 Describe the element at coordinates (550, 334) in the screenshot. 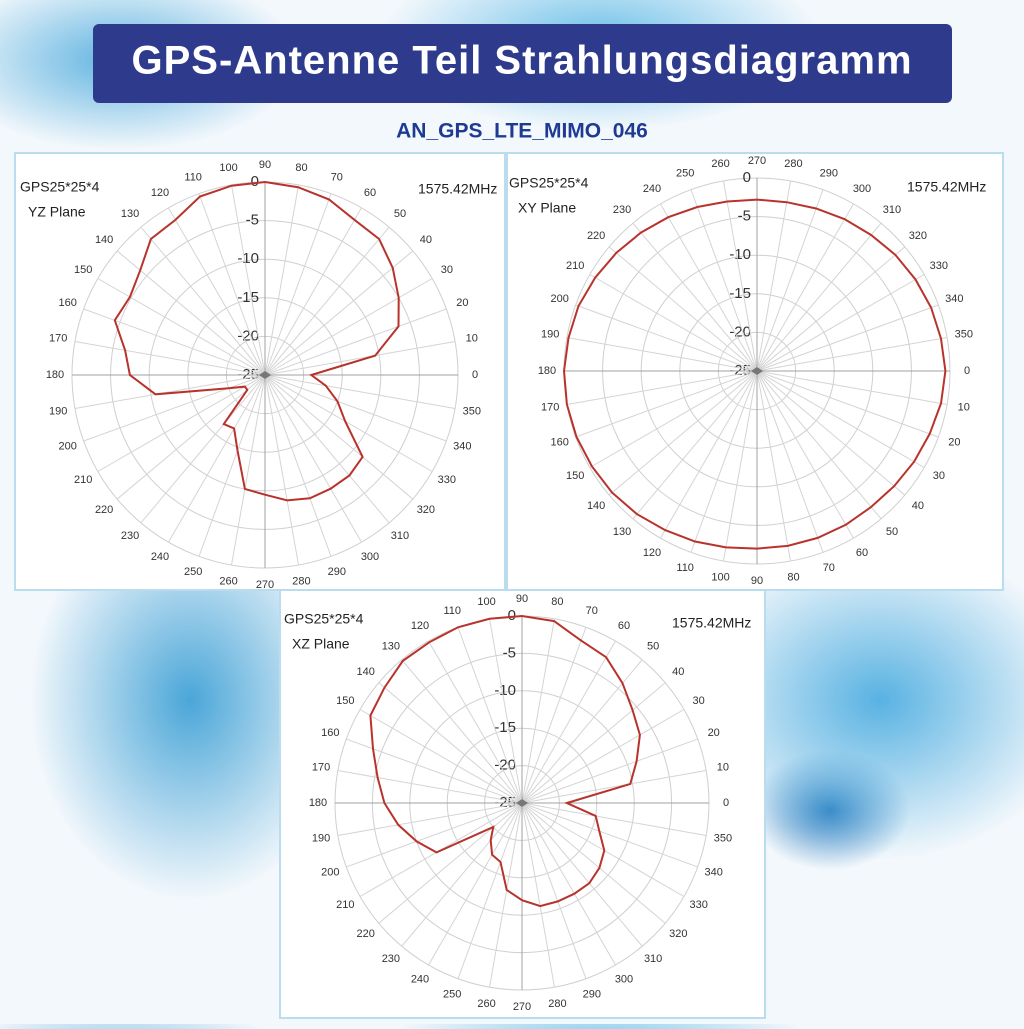

I see `angle-tick-label: 190` at that location.